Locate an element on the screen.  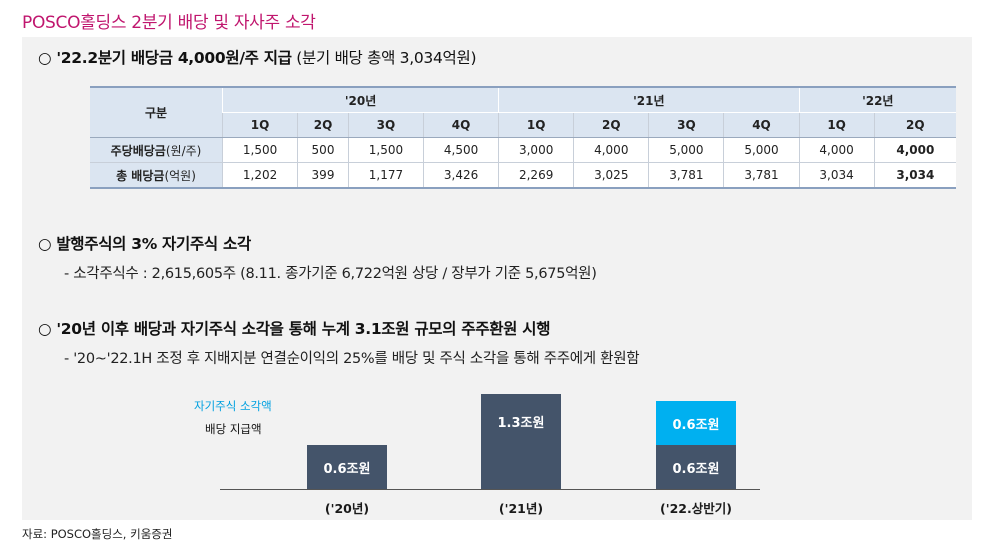
year-header: '21년 is located at coordinates (649, 99).